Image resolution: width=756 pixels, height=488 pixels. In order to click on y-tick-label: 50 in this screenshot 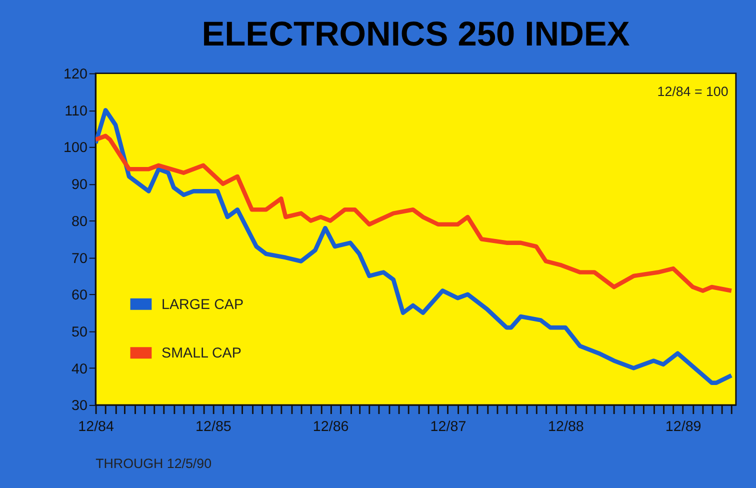, I will do `click(80, 332)`.